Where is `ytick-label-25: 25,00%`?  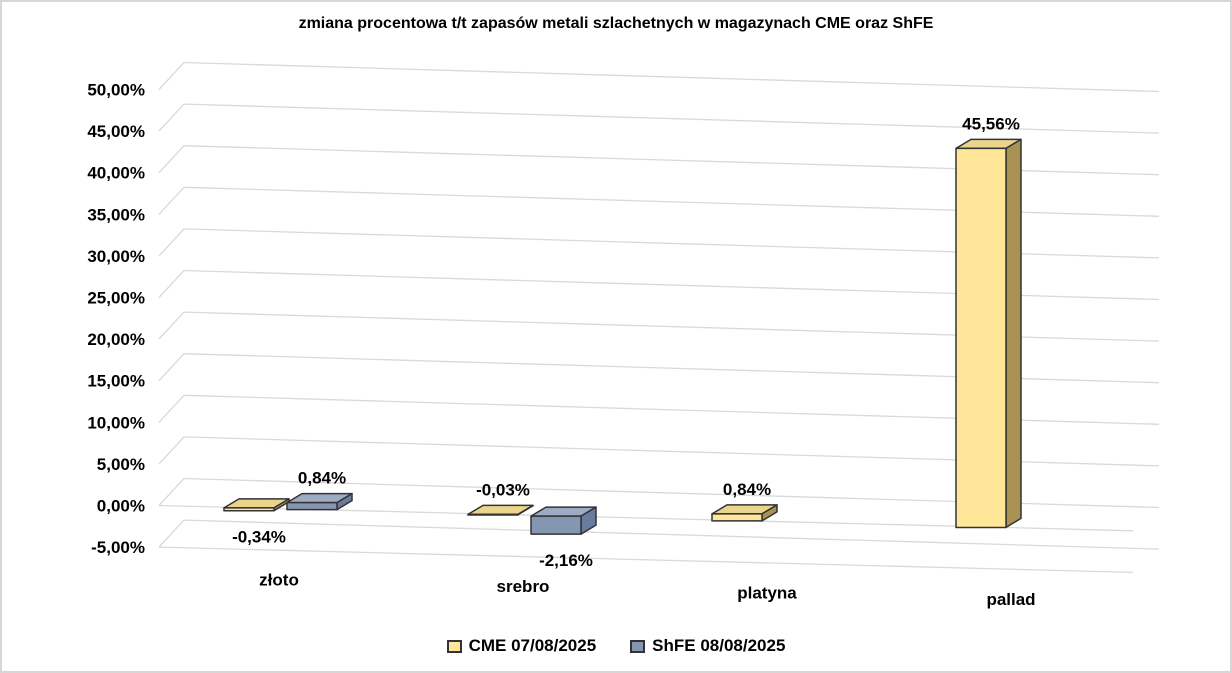
ytick-label-25: 25,00% is located at coordinates (116, 298).